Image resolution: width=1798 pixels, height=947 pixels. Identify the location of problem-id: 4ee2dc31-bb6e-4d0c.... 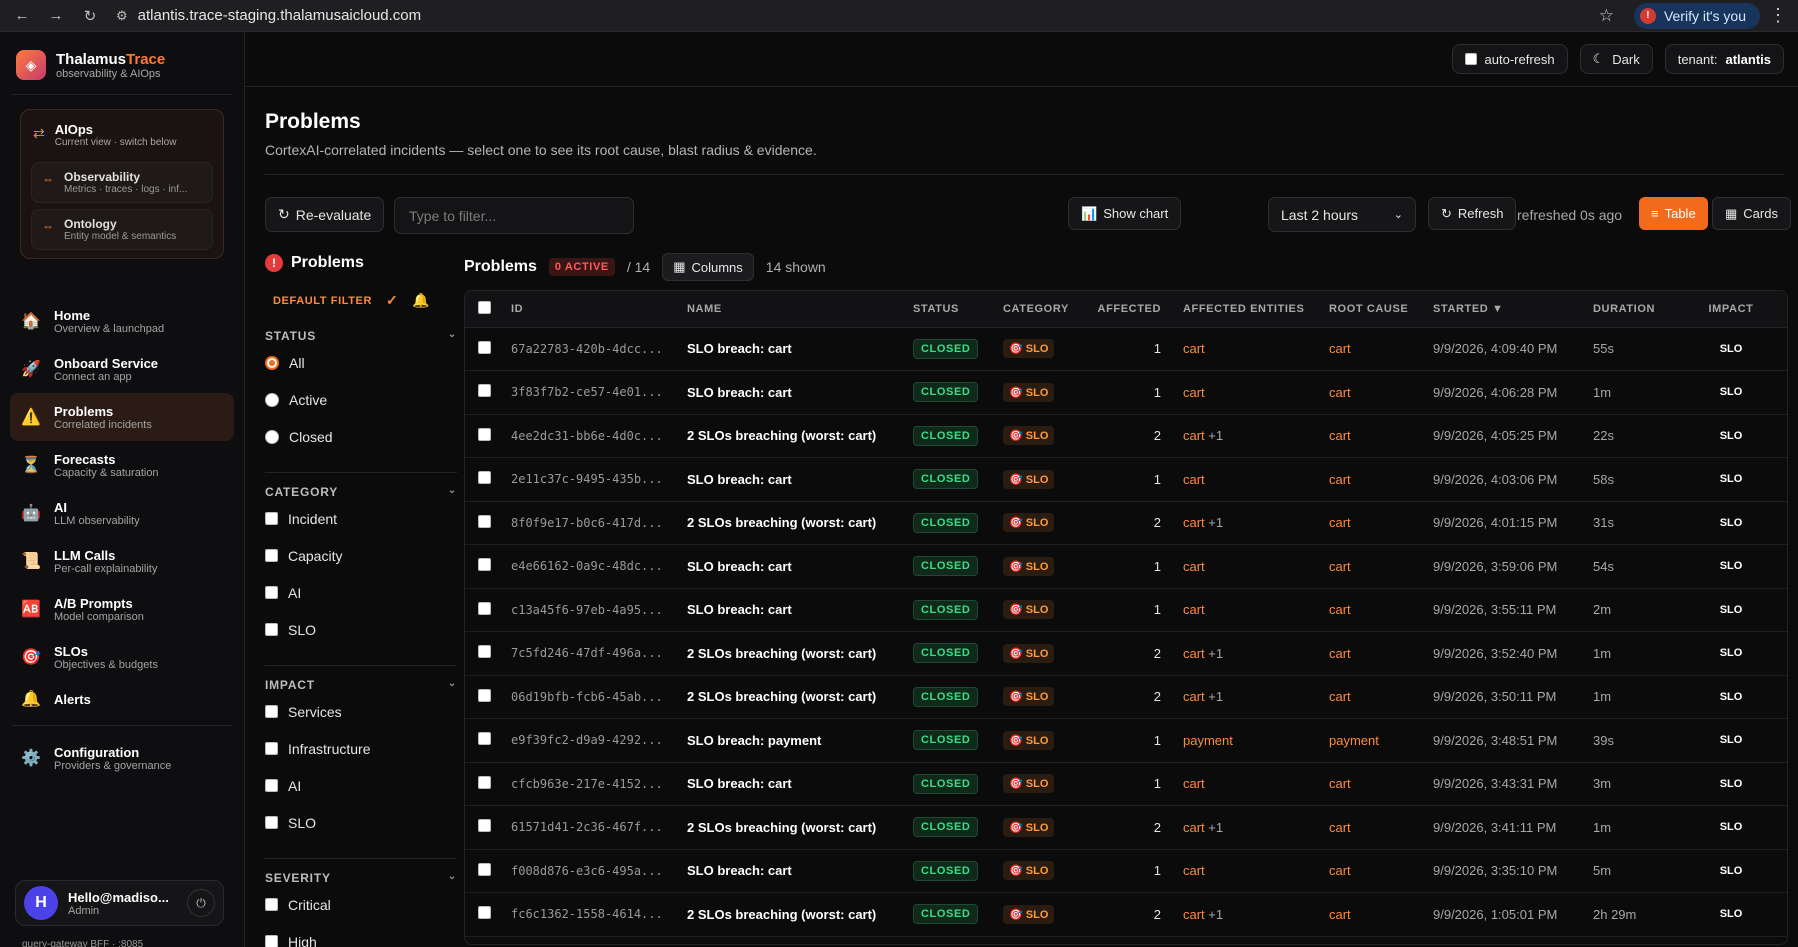
(591, 436).